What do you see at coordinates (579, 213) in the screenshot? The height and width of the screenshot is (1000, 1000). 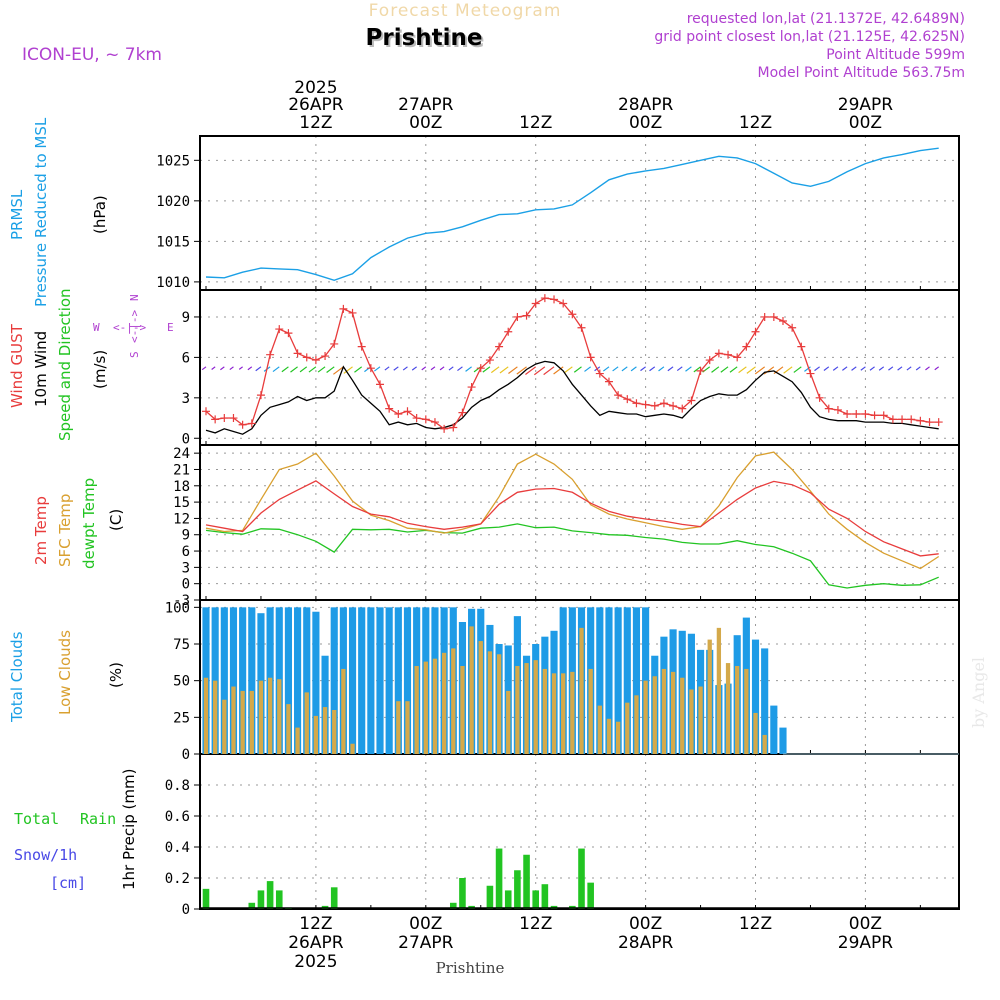 I see `panel-frame` at bounding box center [579, 213].